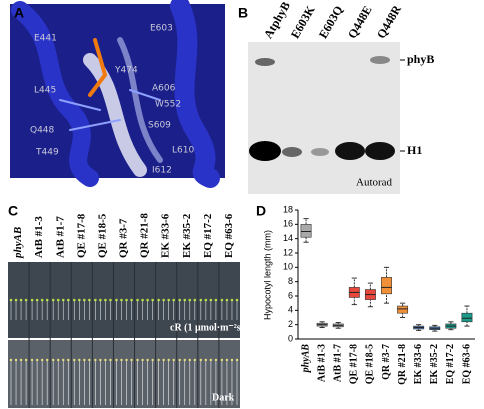 The width and height of the screenshot is (484, 409). Describe the element at coordinates (229, 235) in the screenshot. I see `line-label: EQ #63-6` at that location.